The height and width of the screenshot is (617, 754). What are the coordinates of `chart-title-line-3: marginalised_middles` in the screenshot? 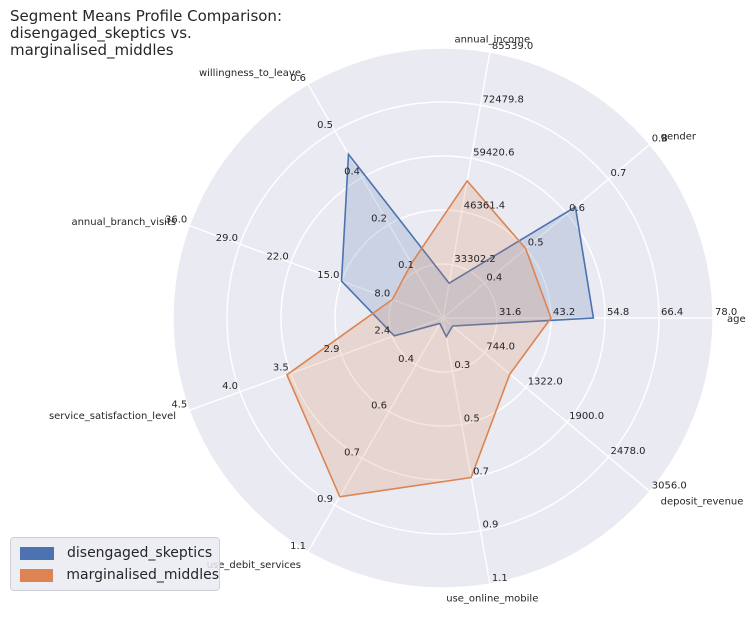 It's located at (92, 50).